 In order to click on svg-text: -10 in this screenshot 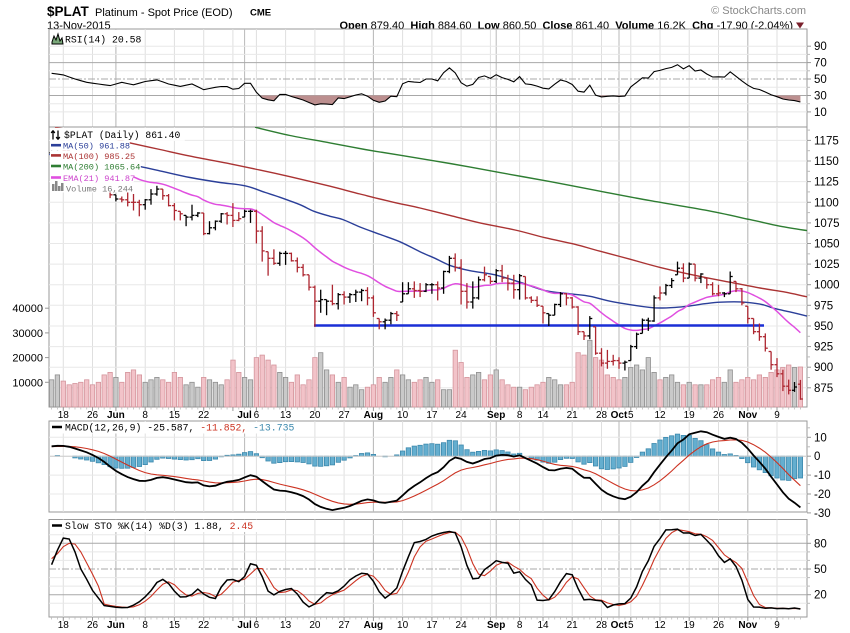, I will do `click(822, 476)`.